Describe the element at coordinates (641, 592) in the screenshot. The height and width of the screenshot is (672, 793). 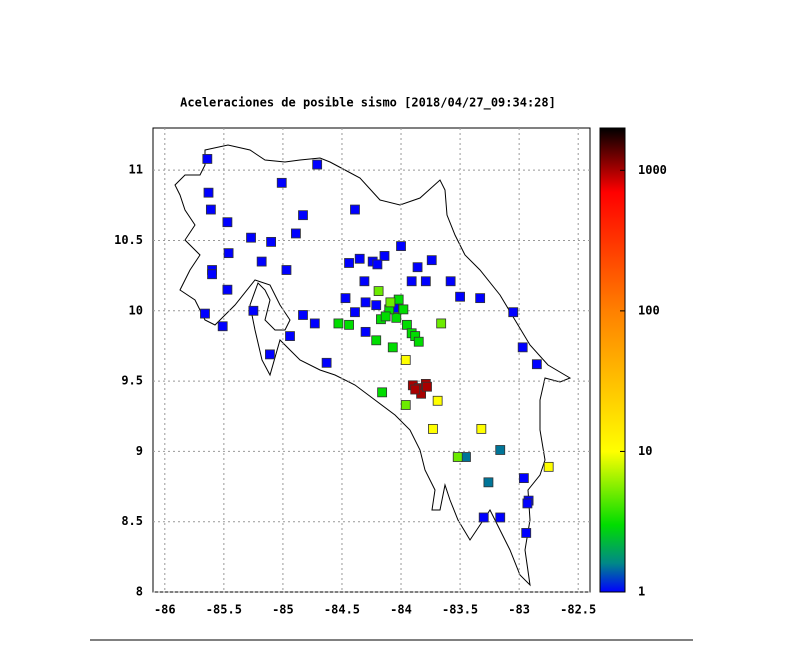
I see `colorbar-tick-label: 1` at that location.